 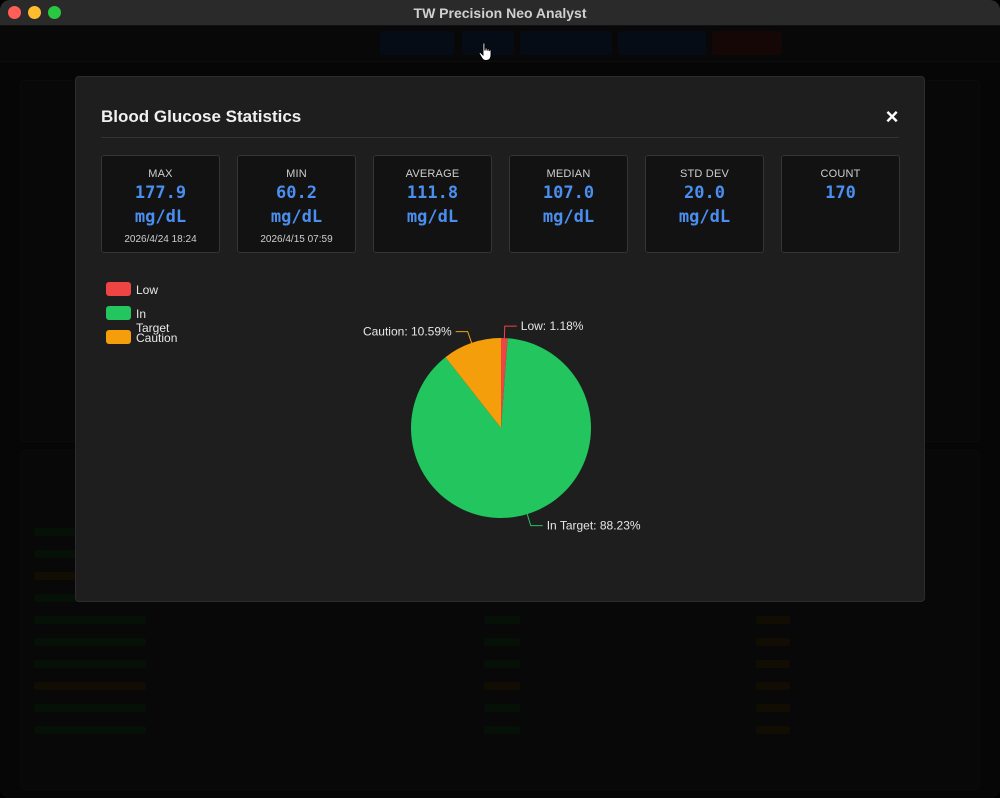 What do you see at coordinates (160, 204) in the screenshot?
I see `stat-card-max: MAX 177.9 mg/dL 2026/4/24 18:24` at bounding box center [160, 204].